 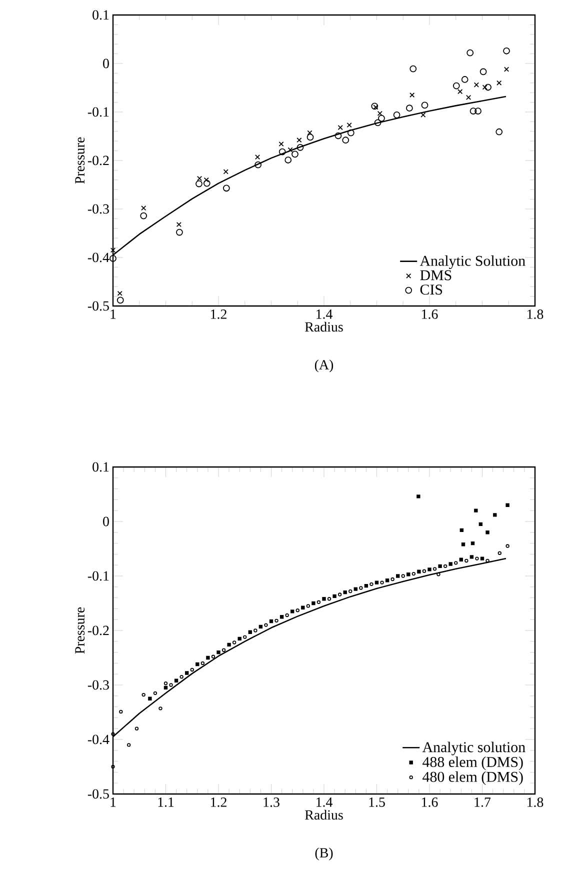 I want to click on y-tick-label: 0.1, so click(x=100, y=467).